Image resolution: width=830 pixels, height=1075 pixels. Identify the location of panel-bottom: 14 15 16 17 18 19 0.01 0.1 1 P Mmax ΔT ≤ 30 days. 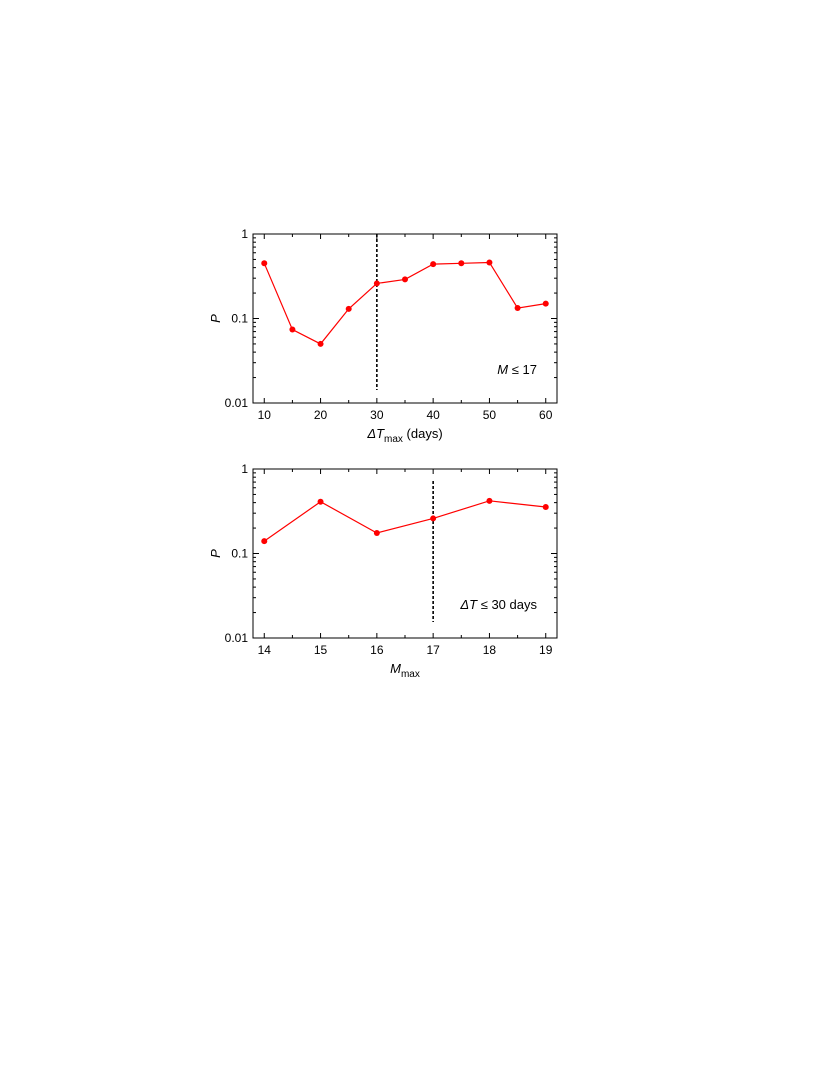
(383, 571).